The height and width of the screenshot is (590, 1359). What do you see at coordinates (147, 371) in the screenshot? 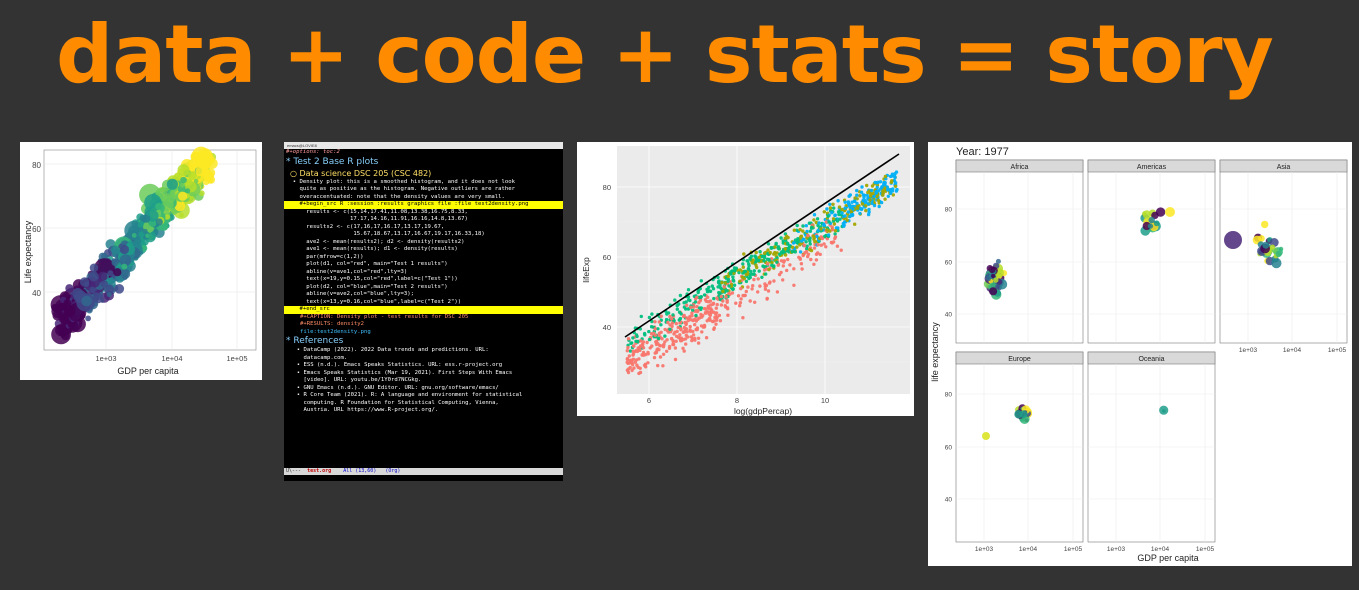
I see `x-axis-label: GDP per capita` at bounding box center [147, 371].